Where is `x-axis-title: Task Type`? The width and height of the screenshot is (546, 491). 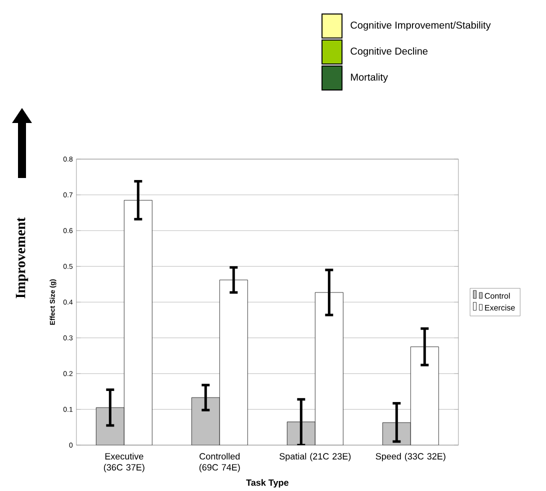 x-axis-title: Task Type is located at coordinates (267, 483).